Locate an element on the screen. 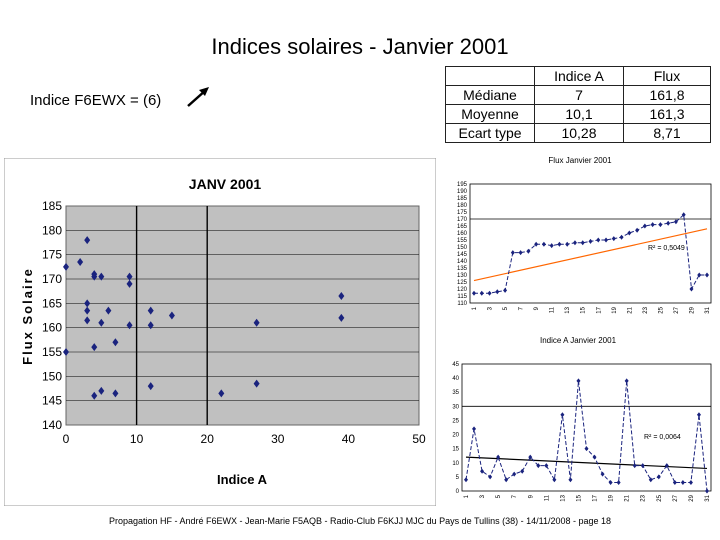  flux-ytick-label: 160 is located at coordinates (462, 234).